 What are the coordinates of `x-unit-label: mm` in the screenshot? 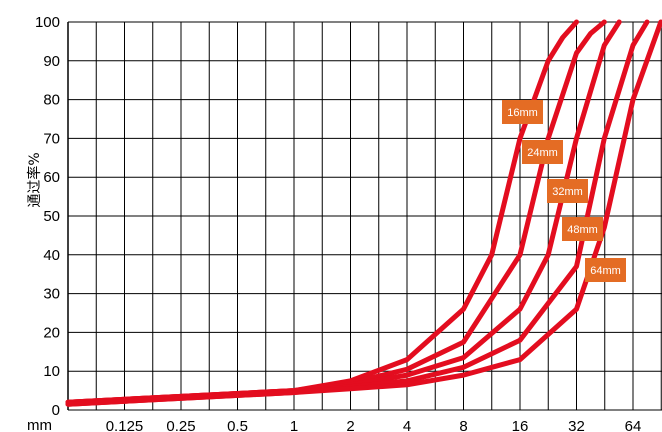 It's located at (39, 424).